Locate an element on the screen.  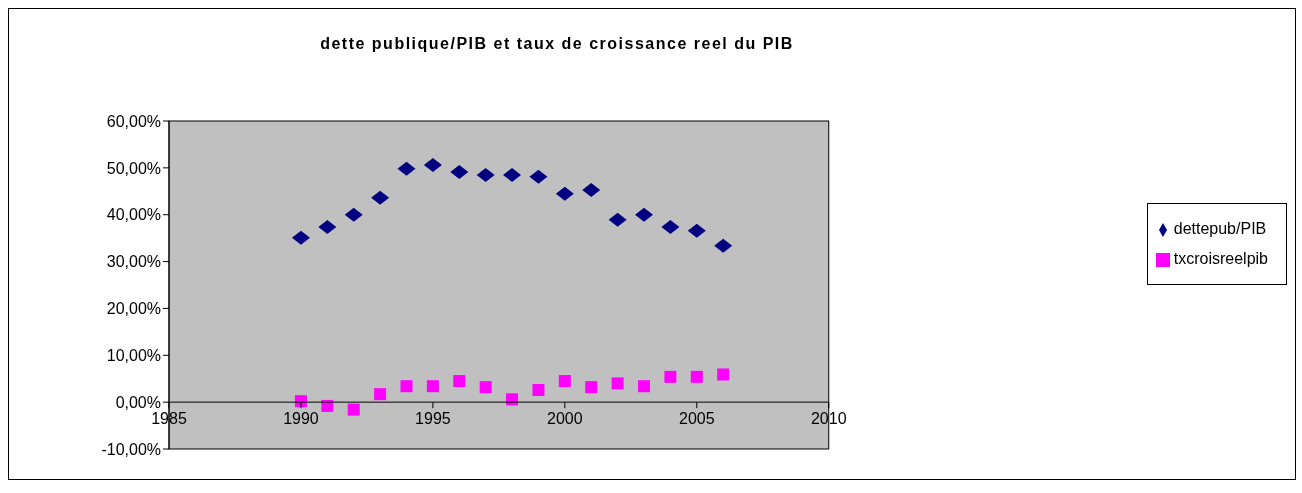
legend-label: dettepub/PIB is located at coordinates (1220, 228).